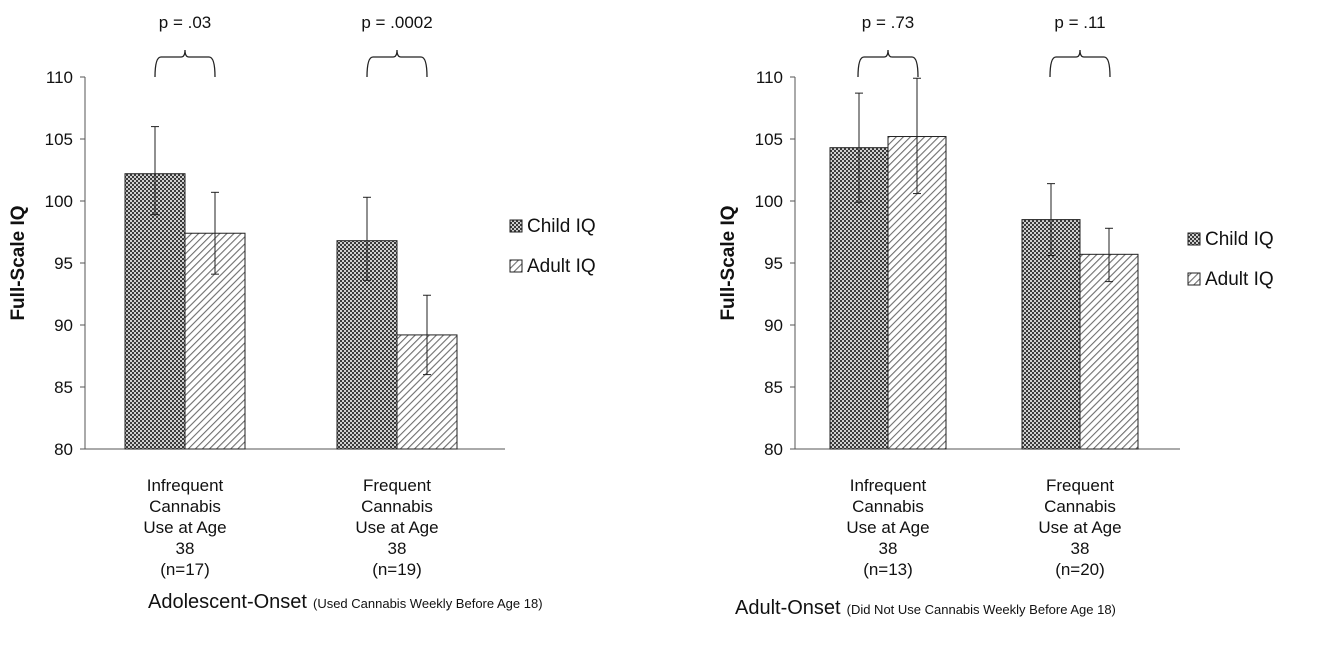 The height and width of the screenshot is (654, 1325). What do you see at coordinates (396, 527) in the screenshot?
I see `category-label: Frequent Cannabis Use at Age 38 (n=19)` at bounding box center [396, 527].